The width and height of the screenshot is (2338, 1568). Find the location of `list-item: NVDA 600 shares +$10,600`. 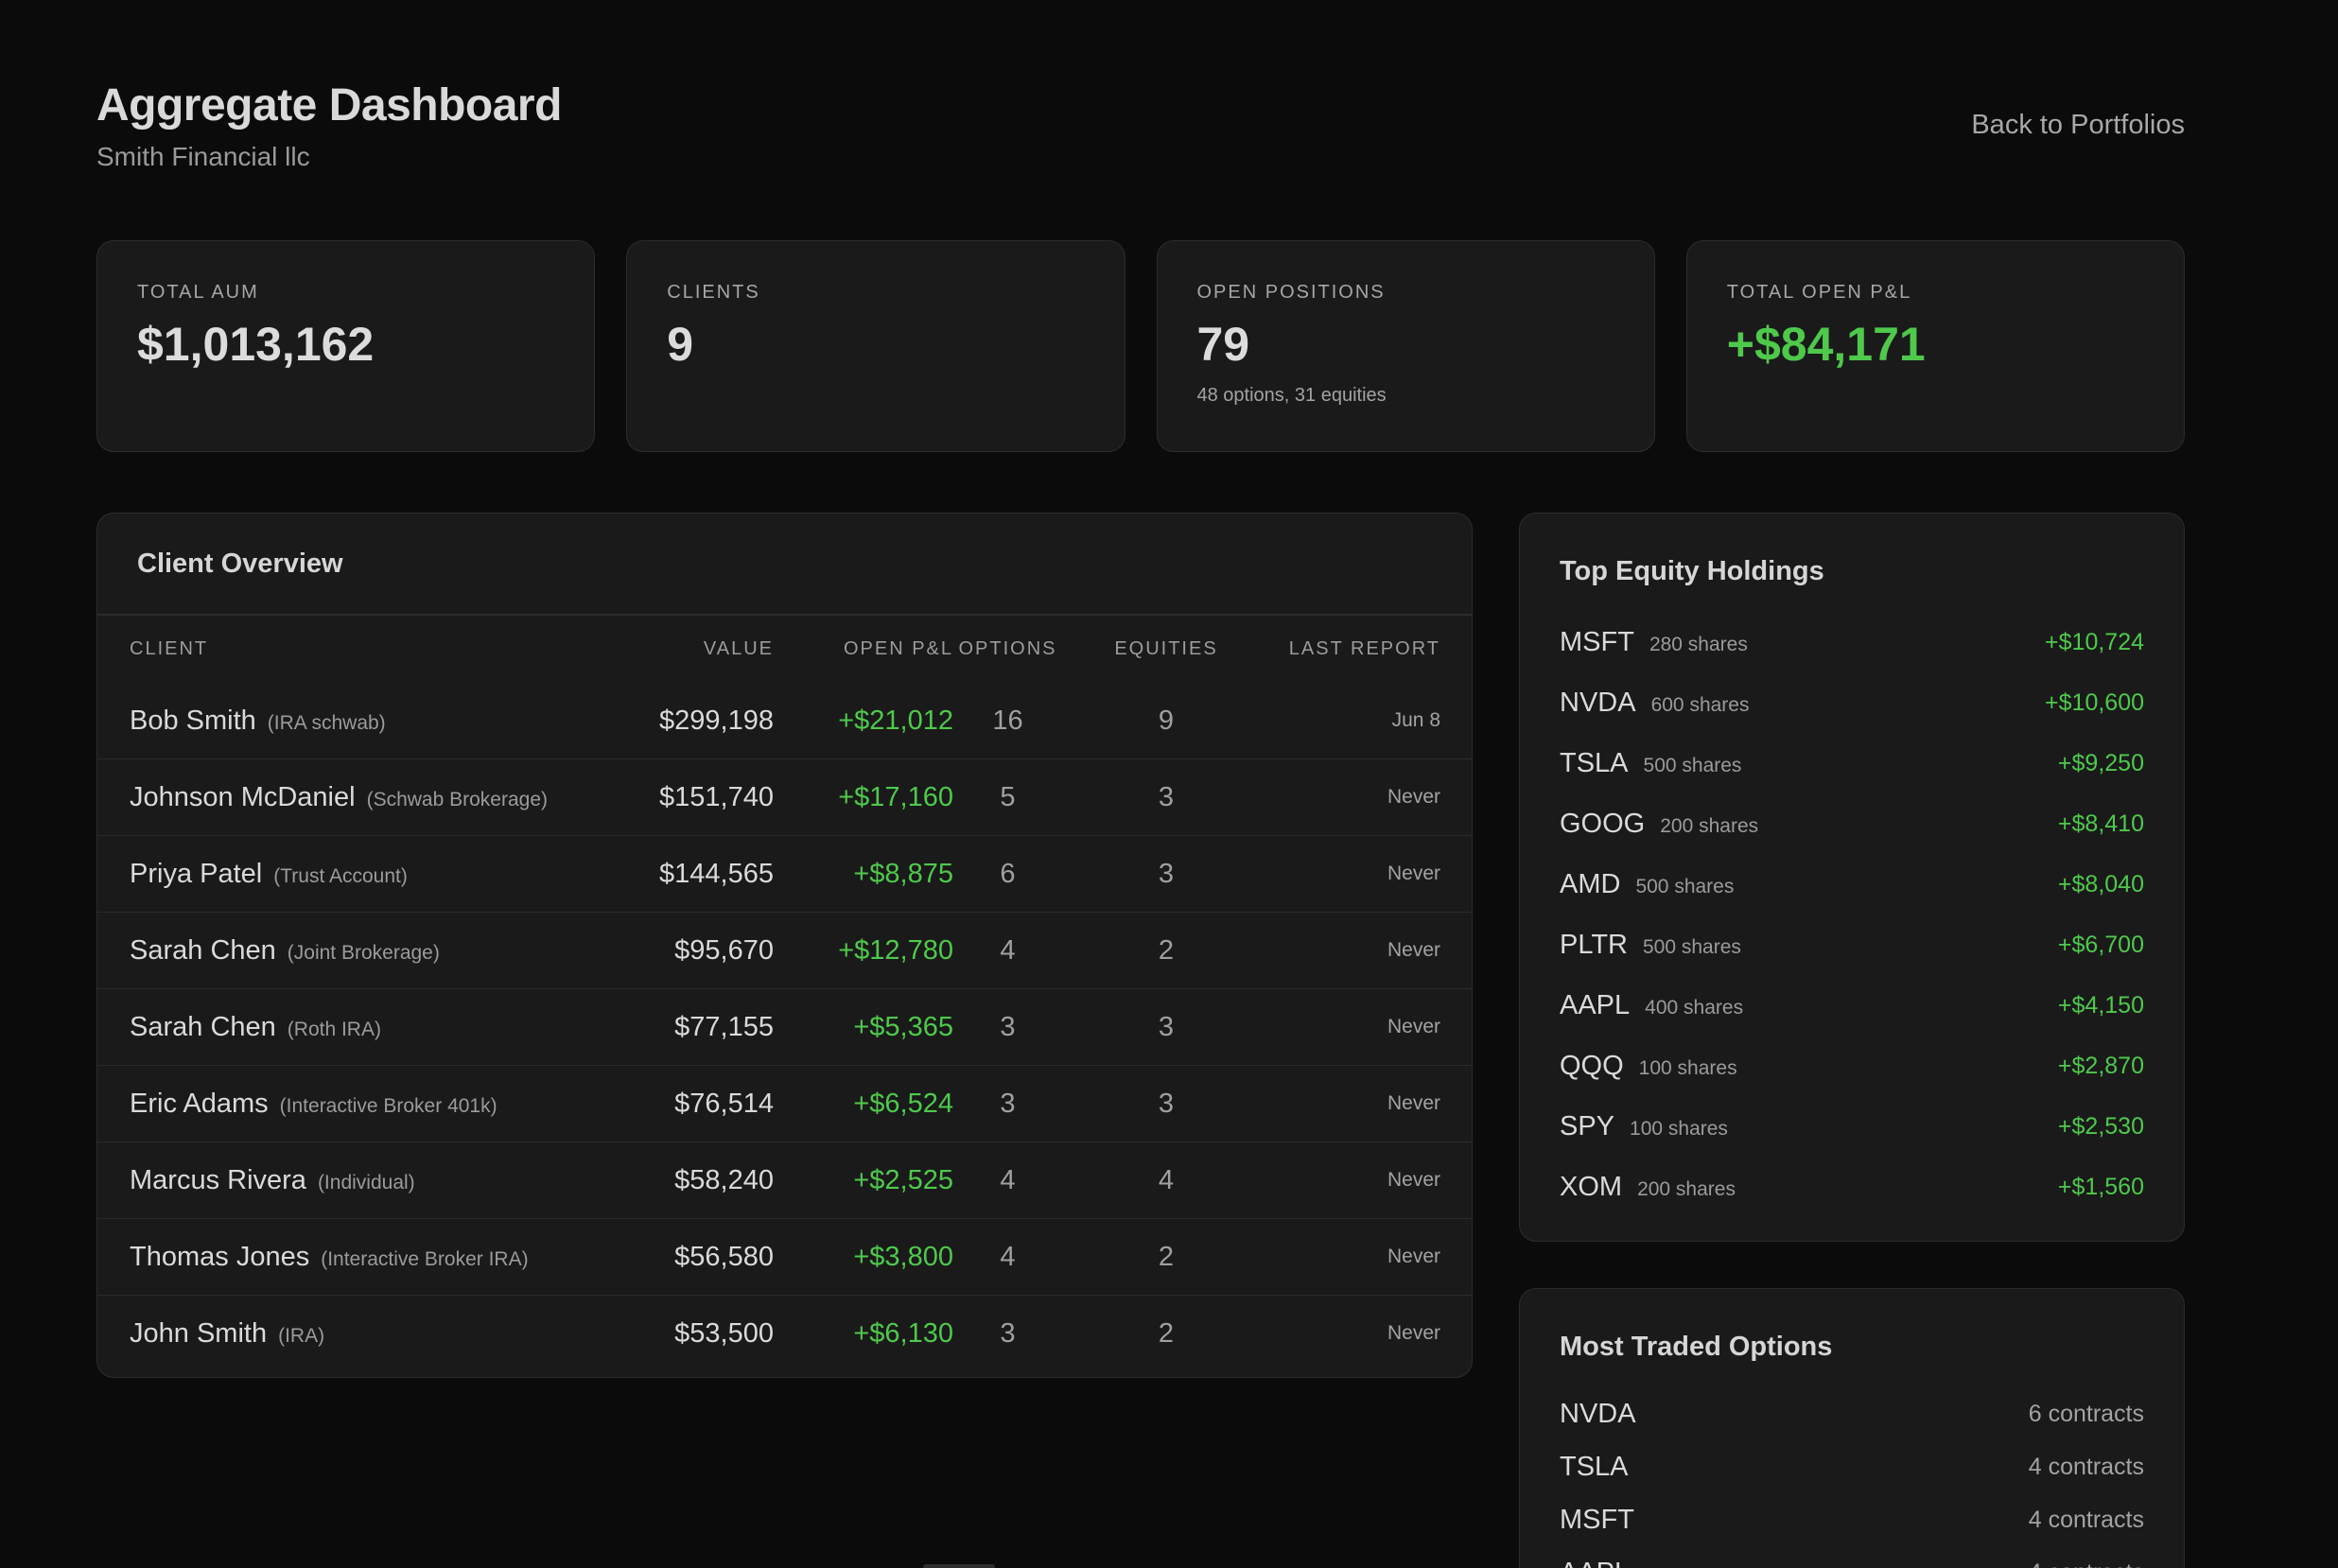

list-item: NVDA 600 shares +$10,600 is located at coordinates (1852, 702).